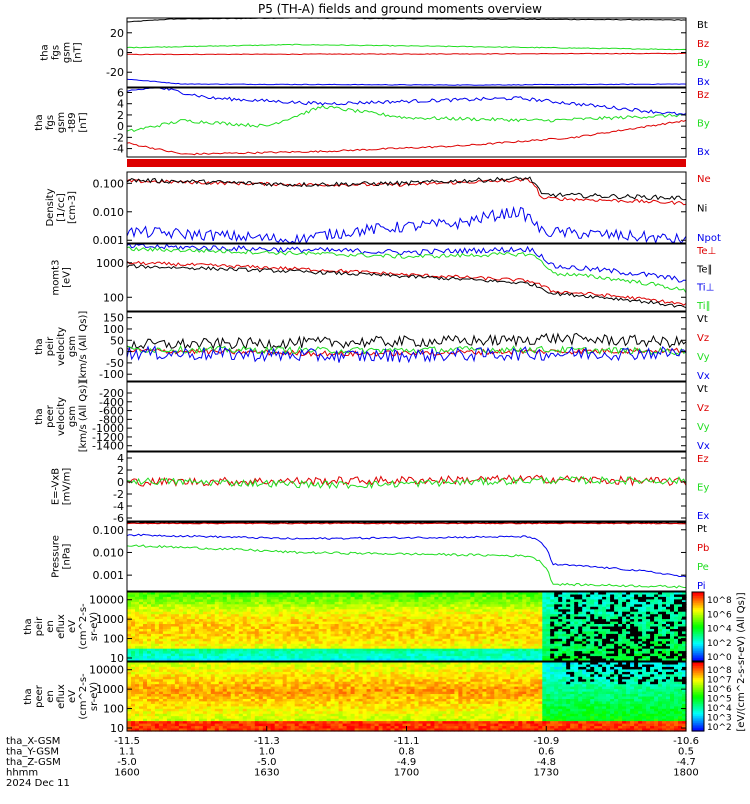 This screenshot has height=804, width=750. I want to click on legend-entry: Te∥, so click(704, 269).